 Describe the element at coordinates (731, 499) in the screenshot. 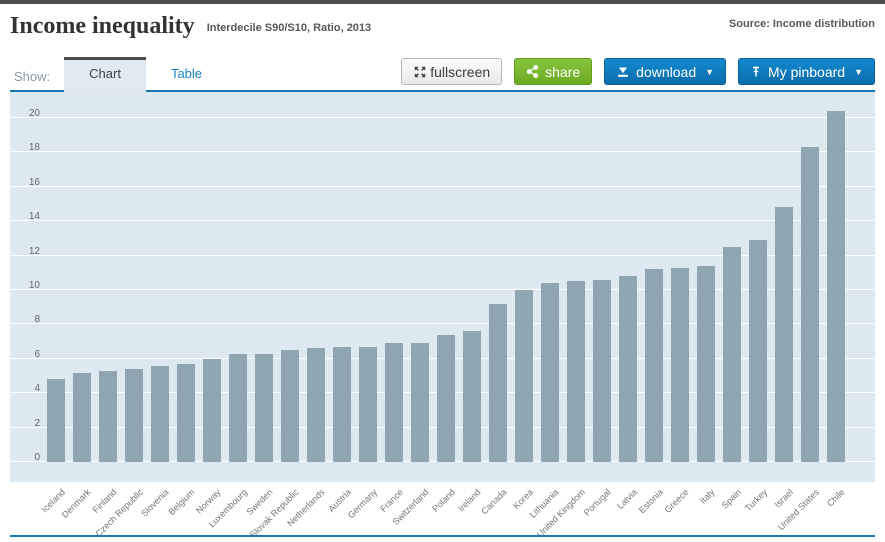

I see `x-axis-label-spain: Spain` at that location.